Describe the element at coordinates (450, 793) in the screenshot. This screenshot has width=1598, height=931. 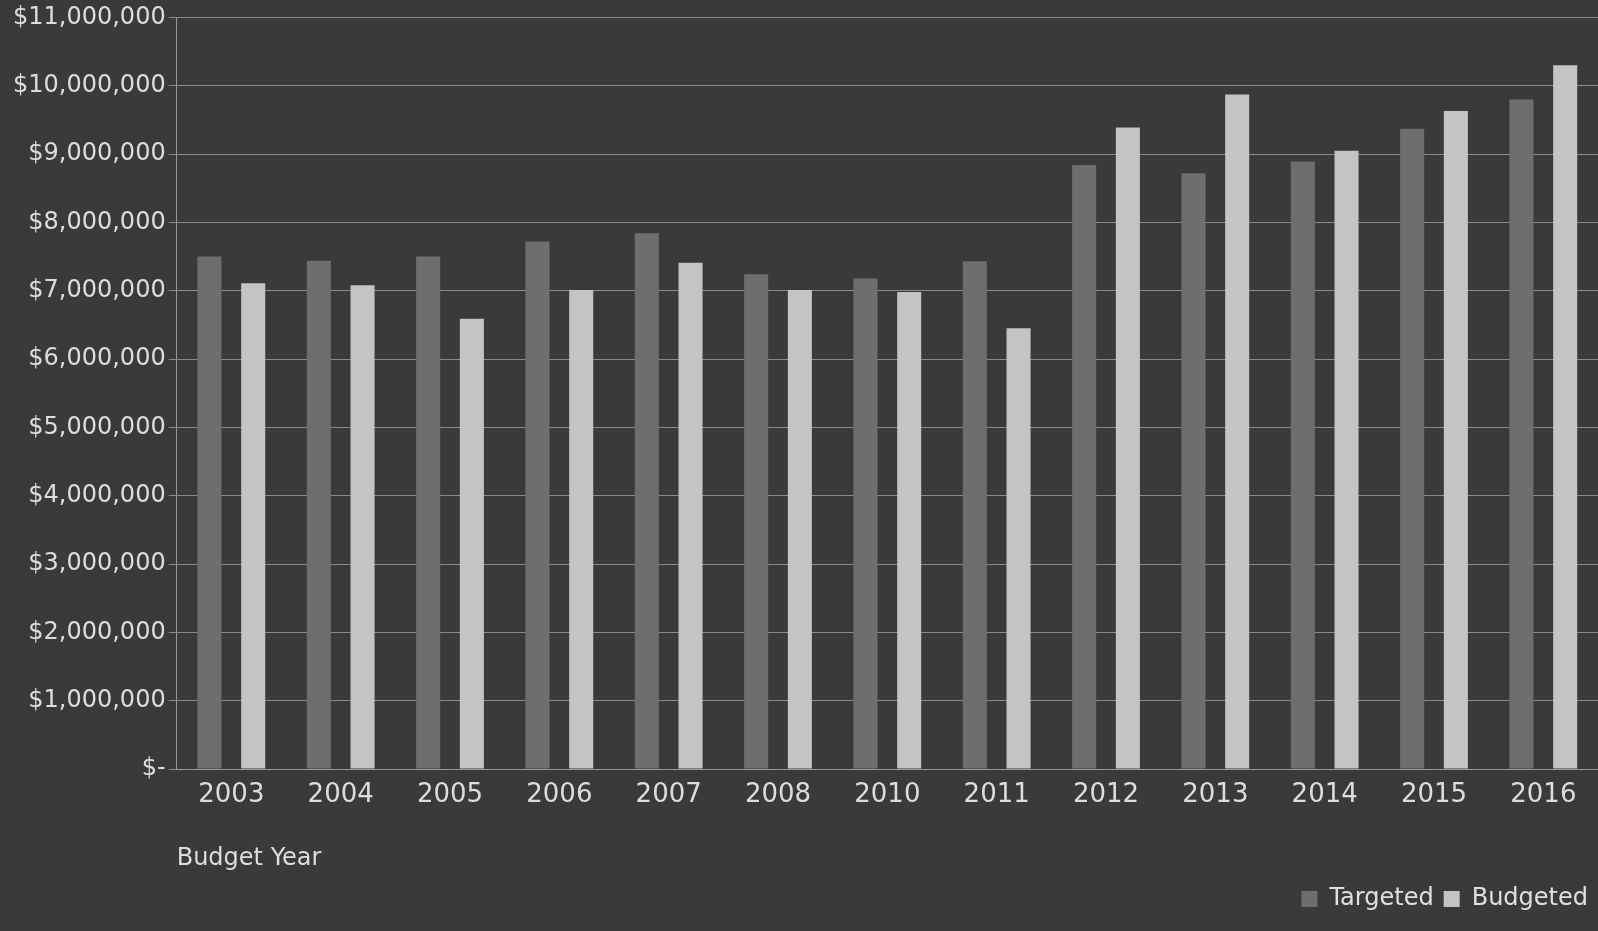
I see `x-tick-label: 2005` at that location.